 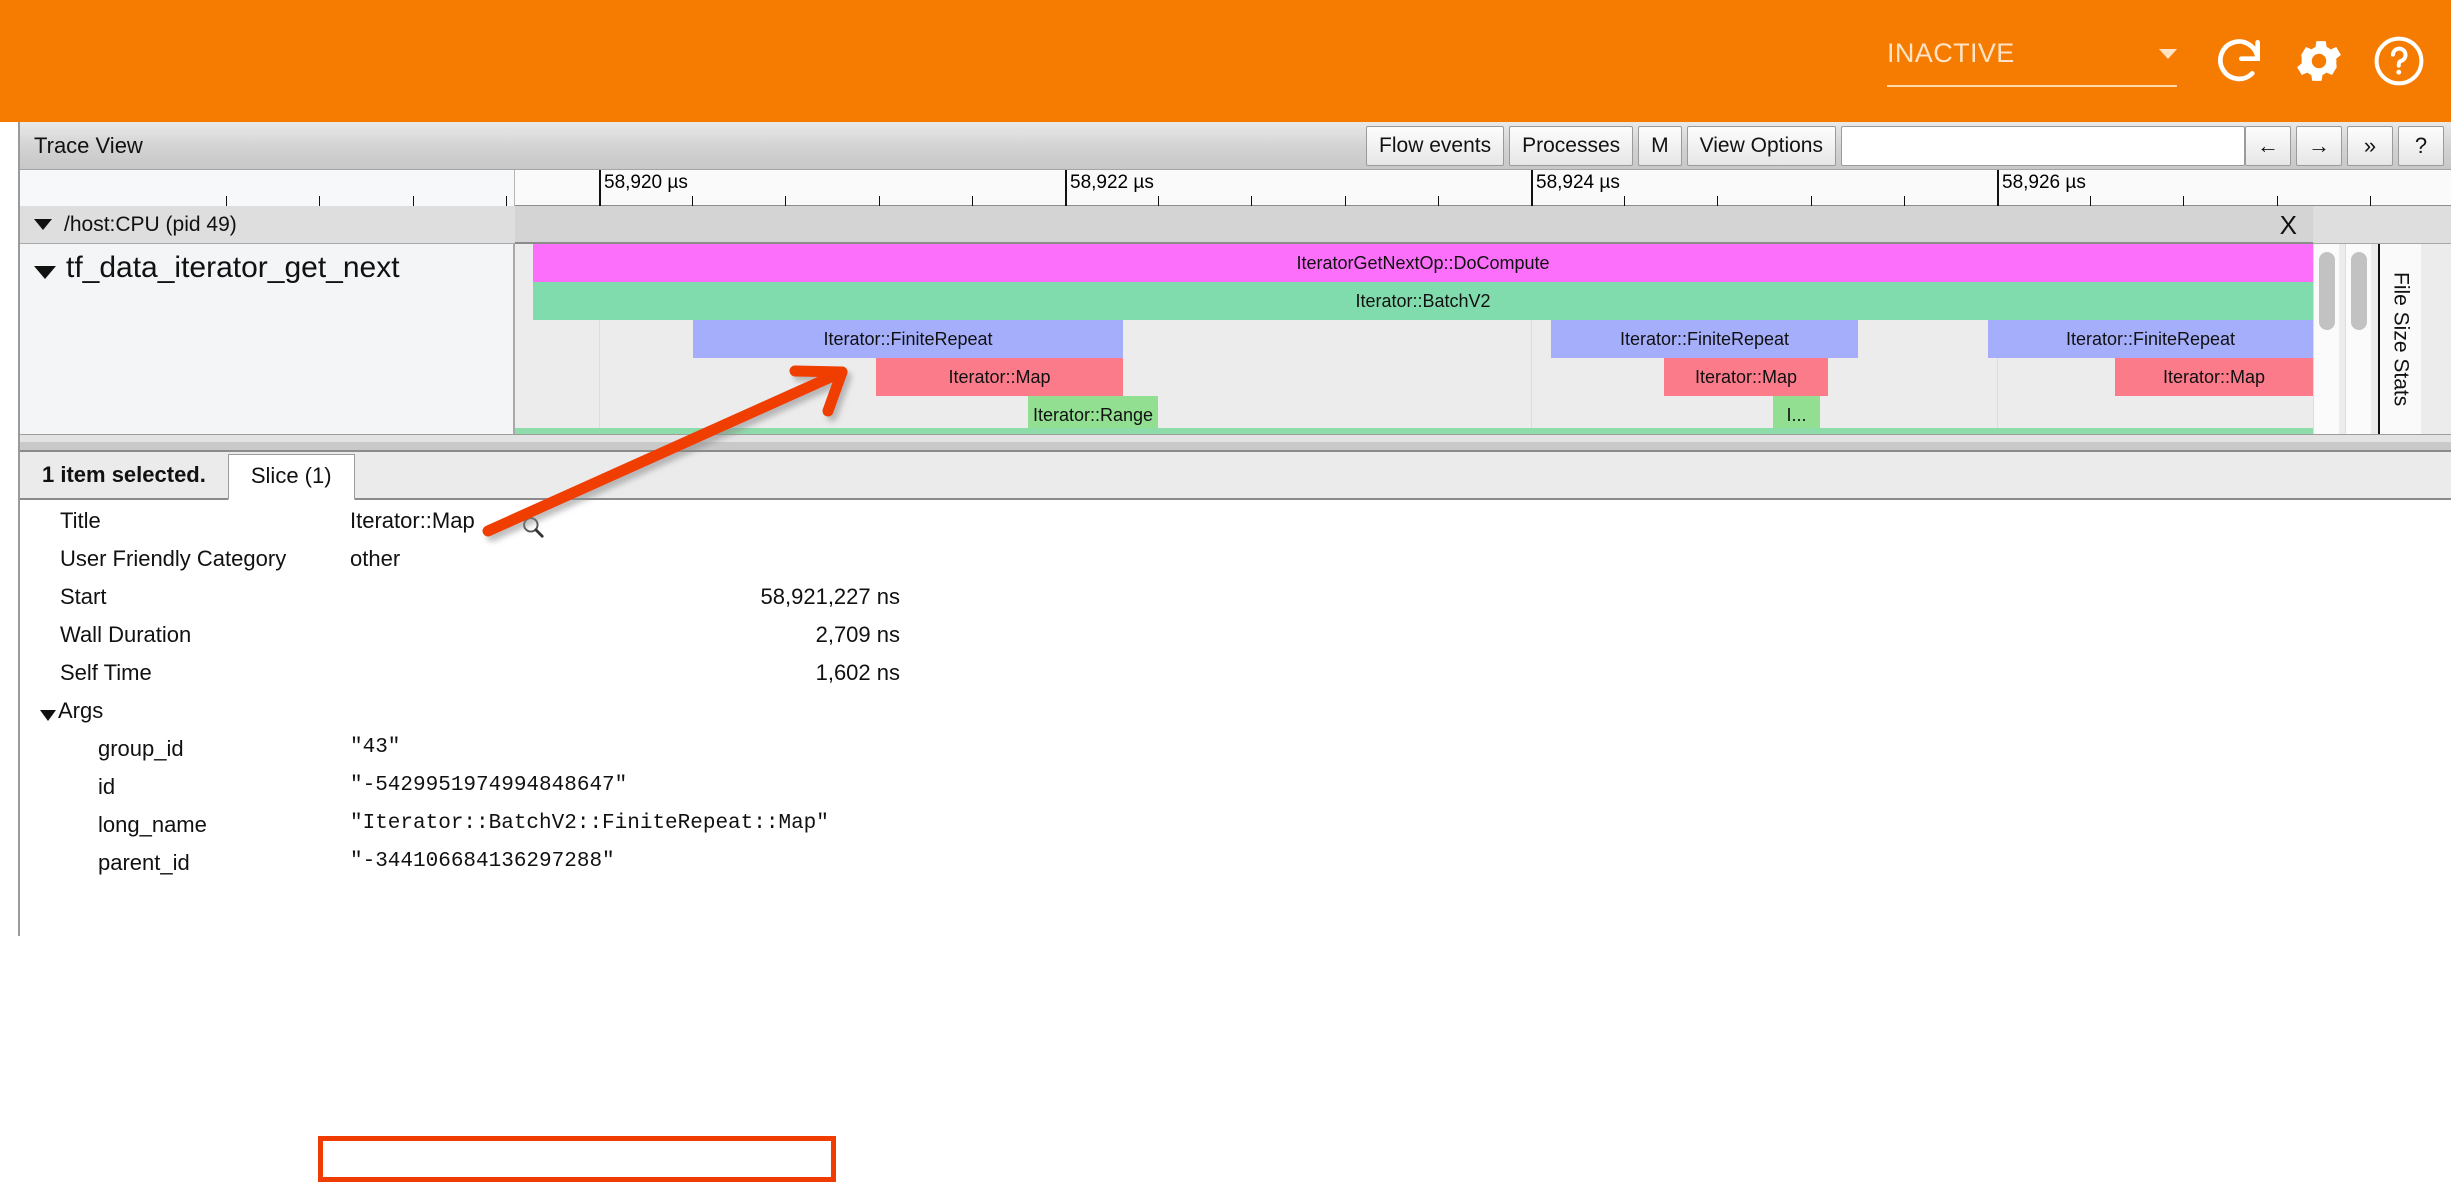 I want to click on magnifier-icon, so click(x=533, y=530).